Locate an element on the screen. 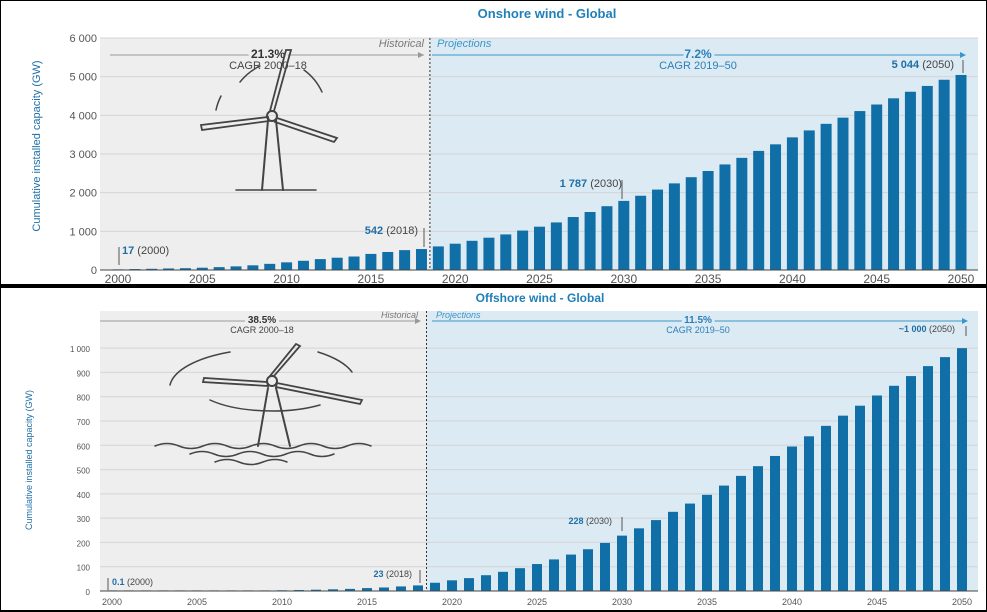 This screenshot has height=612, width=987. y-tick-label: 700 is located at coordinates (84, 422).